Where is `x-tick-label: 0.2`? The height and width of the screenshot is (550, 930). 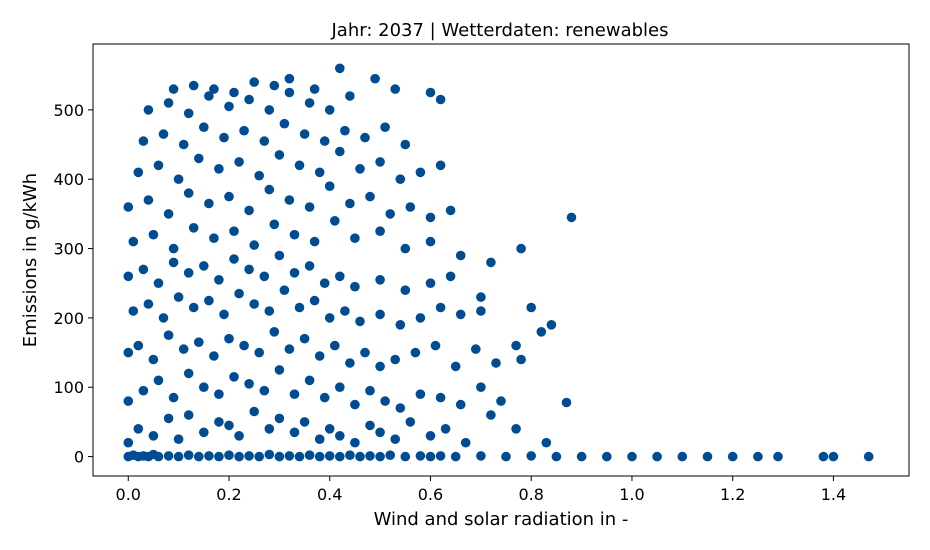
x-tick-label: 0.2 is located at coordinates (228, 494).